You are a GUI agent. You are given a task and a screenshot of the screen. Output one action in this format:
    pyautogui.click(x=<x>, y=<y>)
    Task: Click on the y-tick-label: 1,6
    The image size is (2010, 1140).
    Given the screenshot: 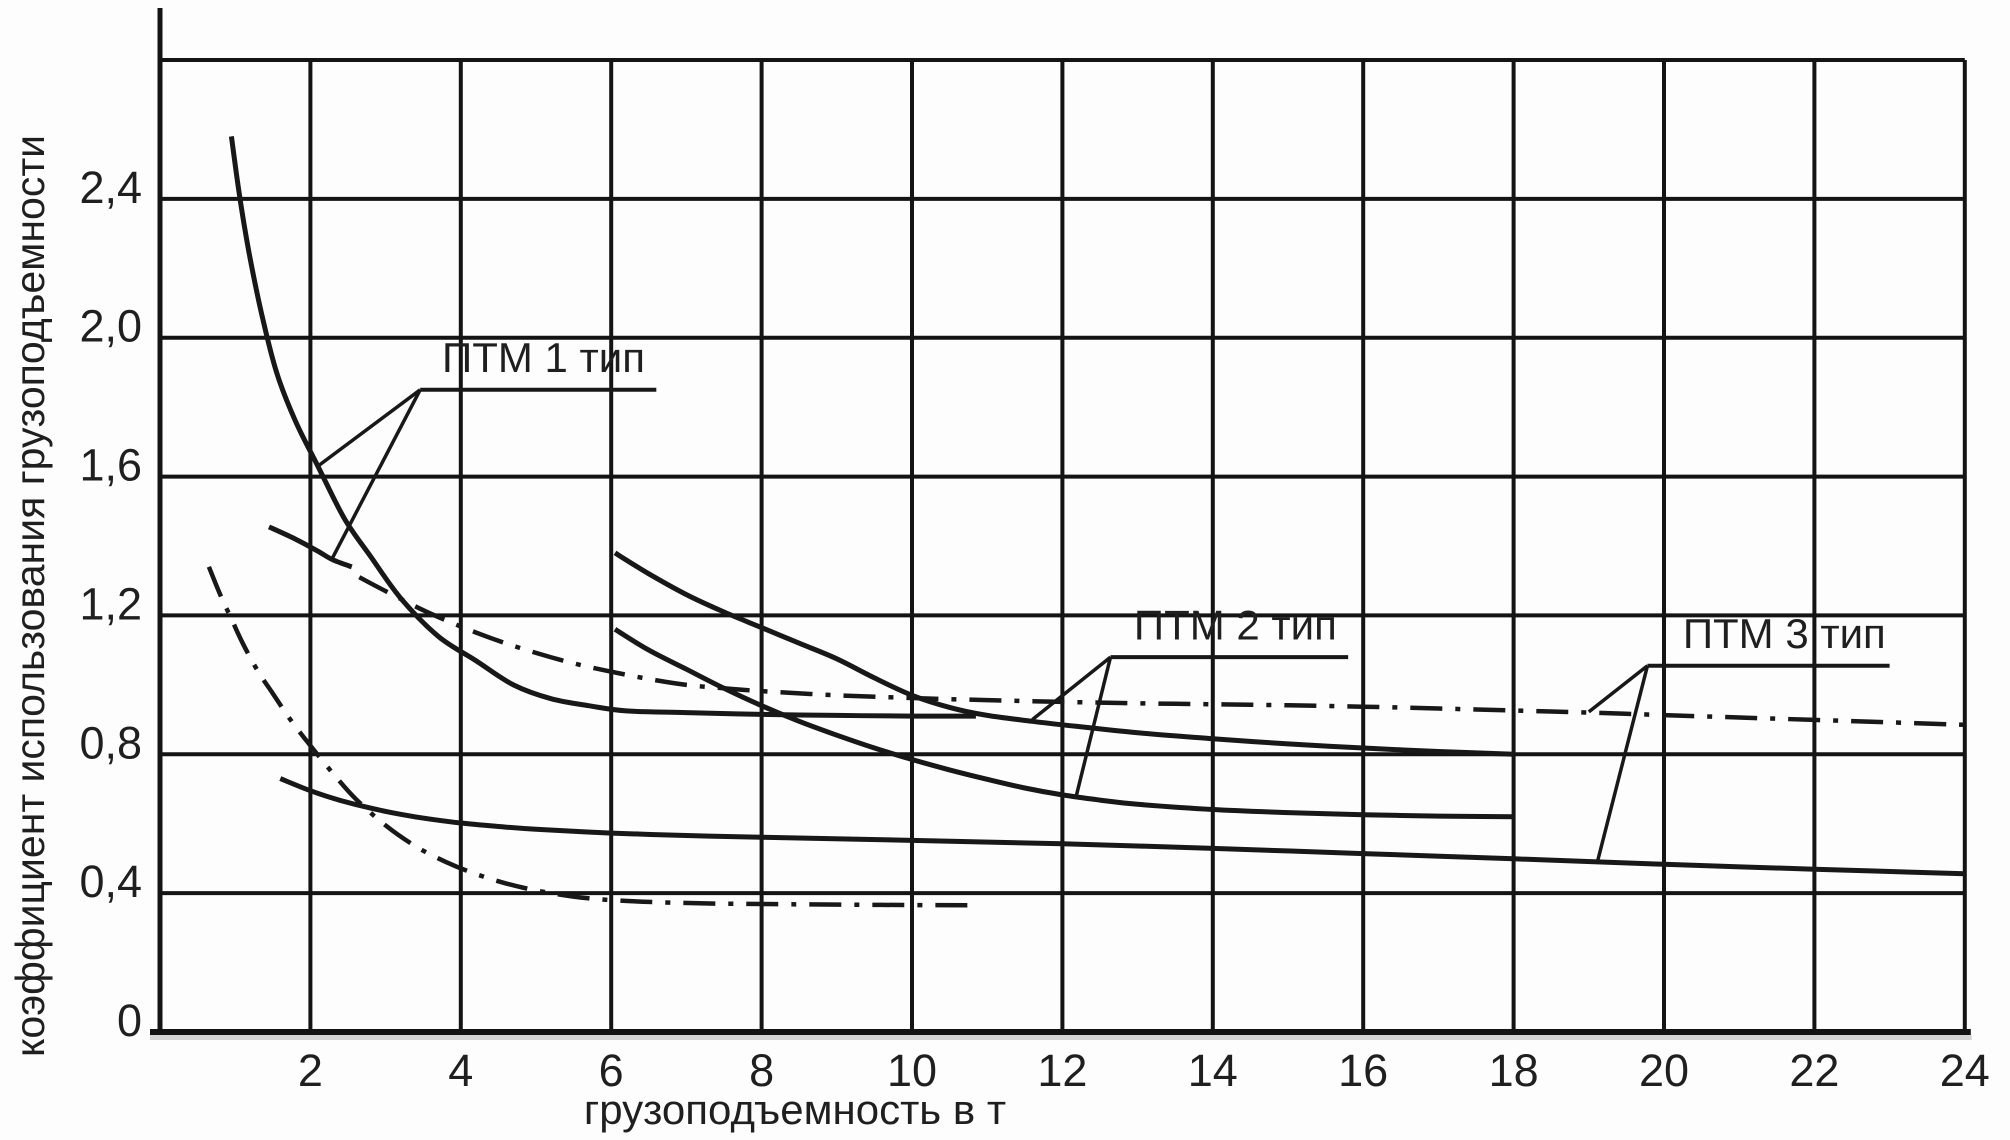 What is the action you would take?
    pyautogui.click(x=110, y=465)
    